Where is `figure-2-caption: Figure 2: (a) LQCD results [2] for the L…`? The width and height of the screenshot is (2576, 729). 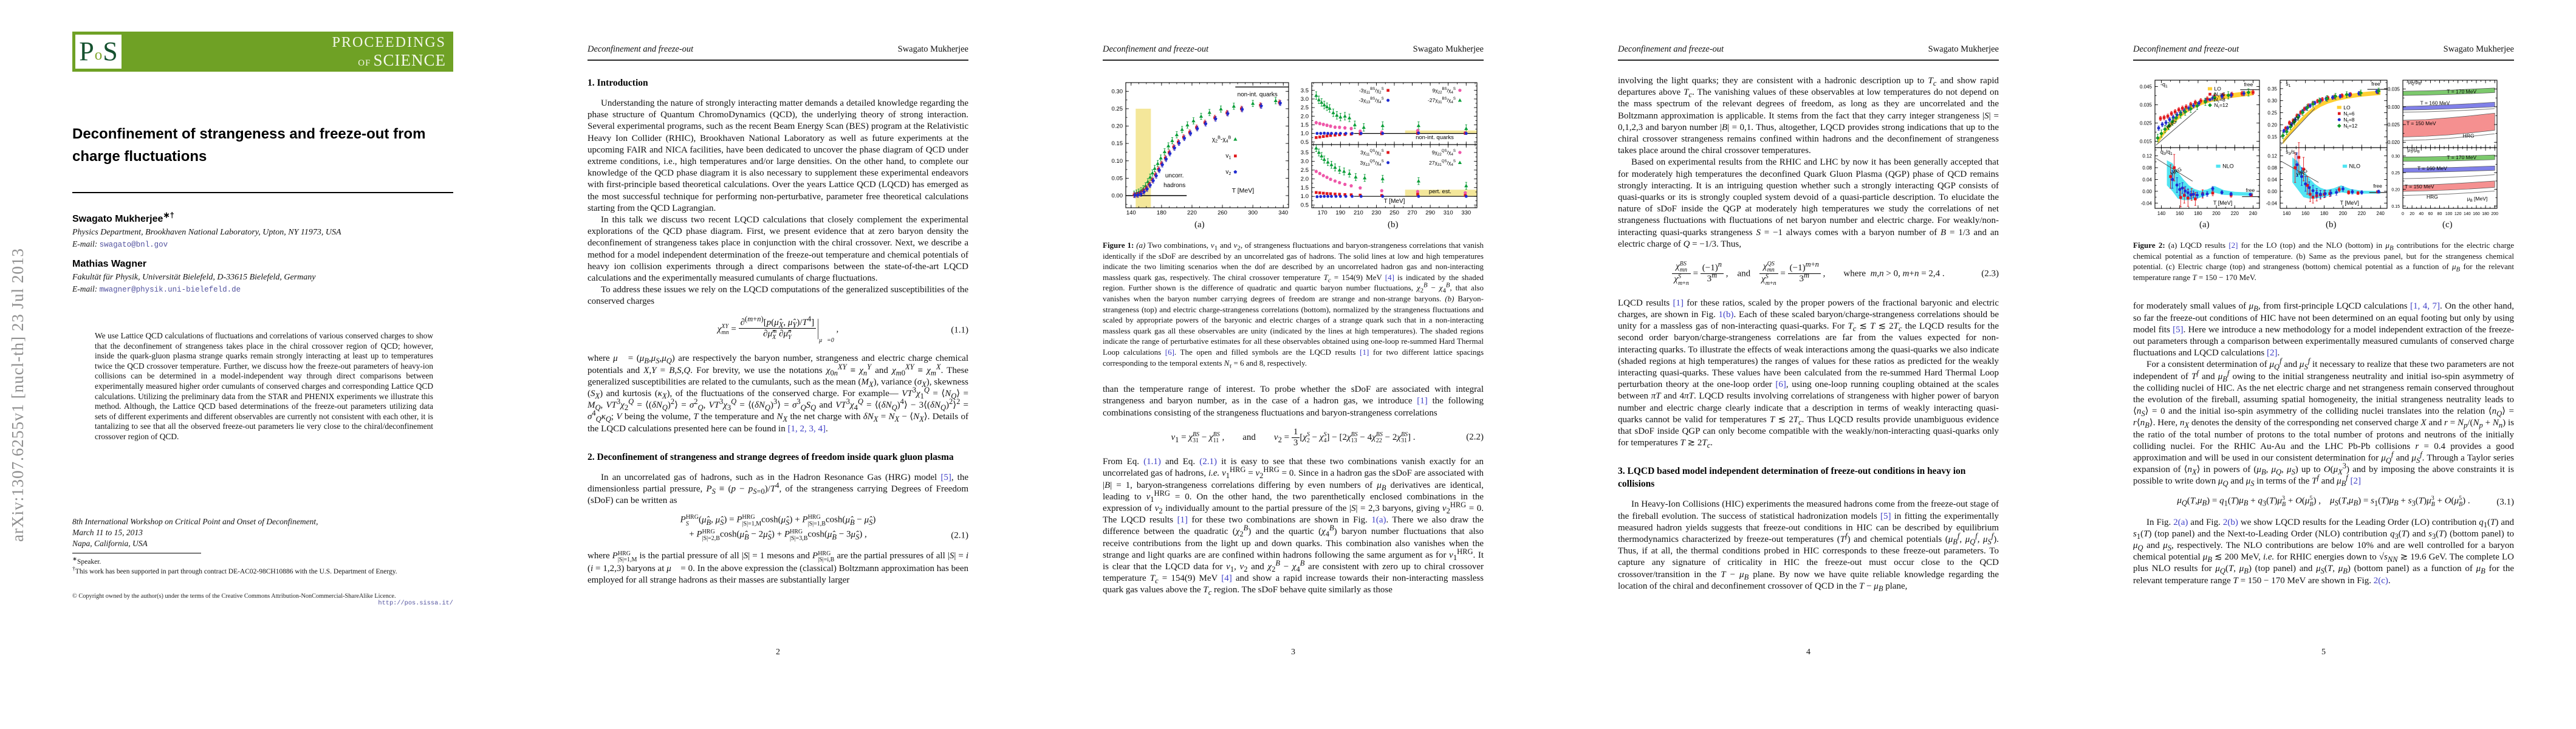
figure-2-caption: Figure 2: (a) LQCD results [2] for the L… is located at coordinates (2323, 262).